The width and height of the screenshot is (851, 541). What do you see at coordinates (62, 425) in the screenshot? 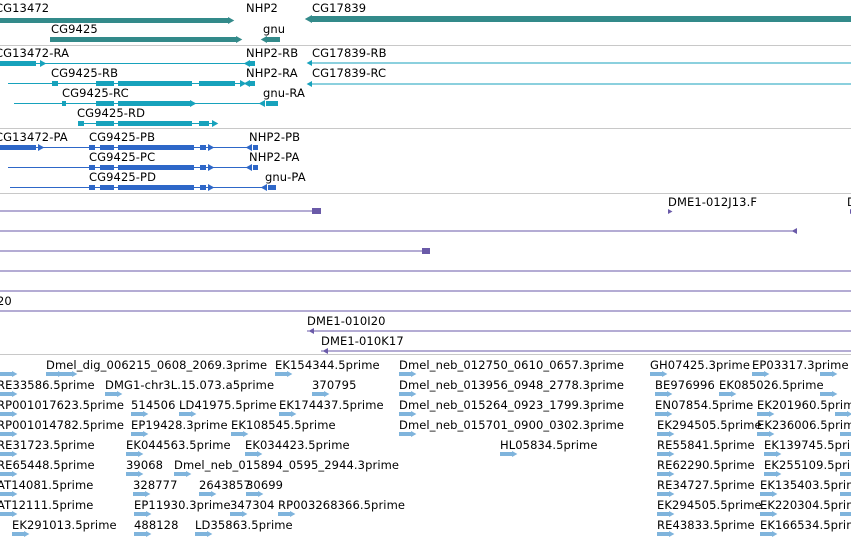
I see `feature-label: RP001014782.5prime` at bounding box center [62, 425].